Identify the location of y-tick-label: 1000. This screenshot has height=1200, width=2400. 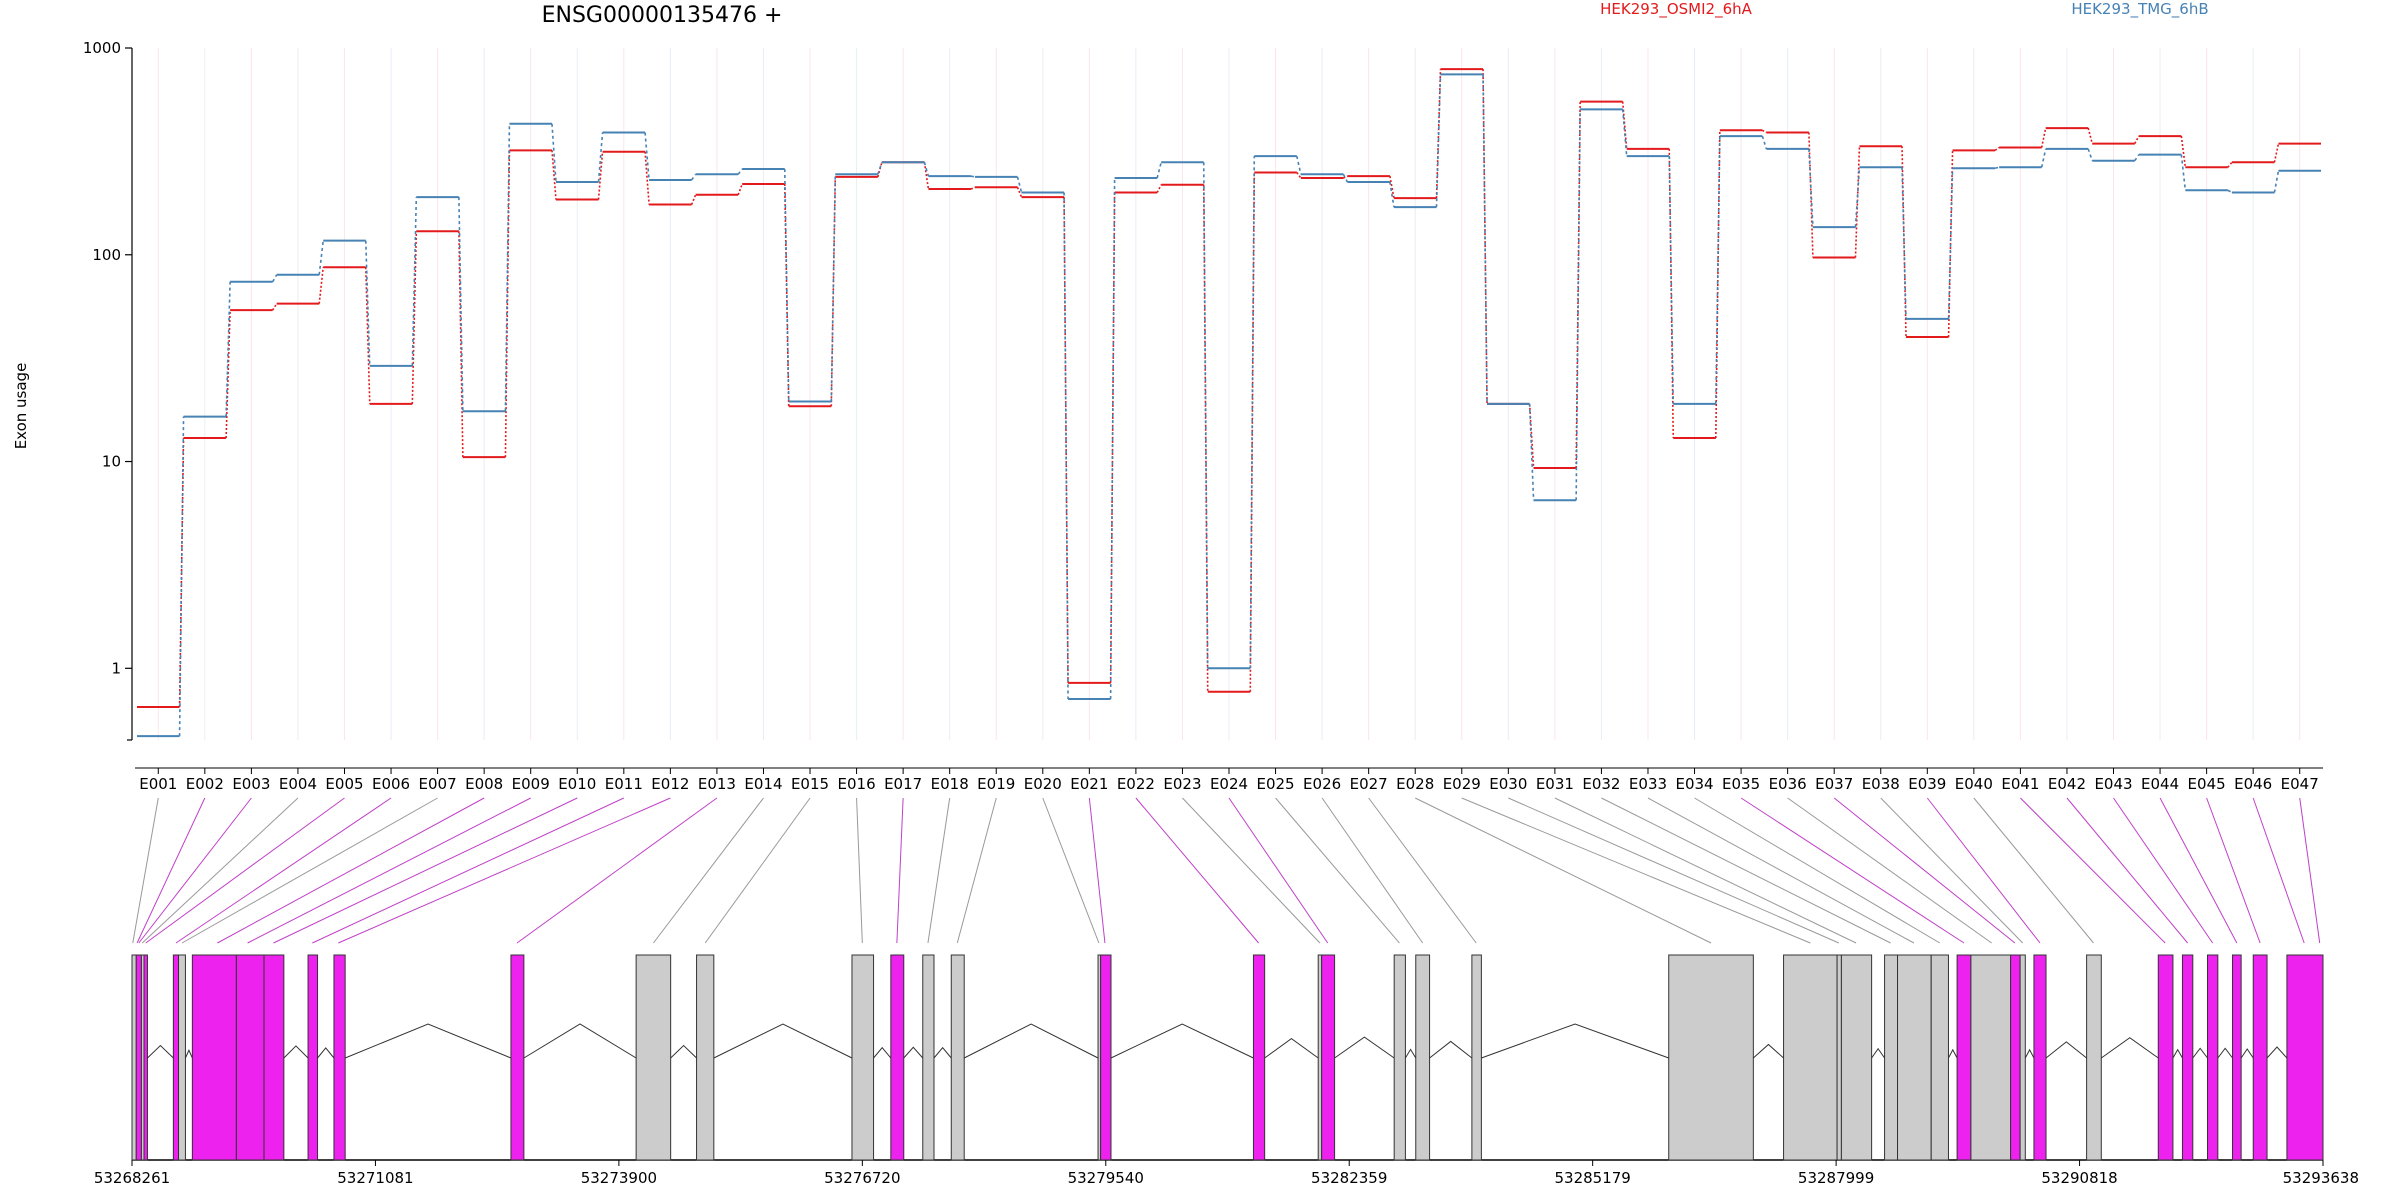
(102, 48).